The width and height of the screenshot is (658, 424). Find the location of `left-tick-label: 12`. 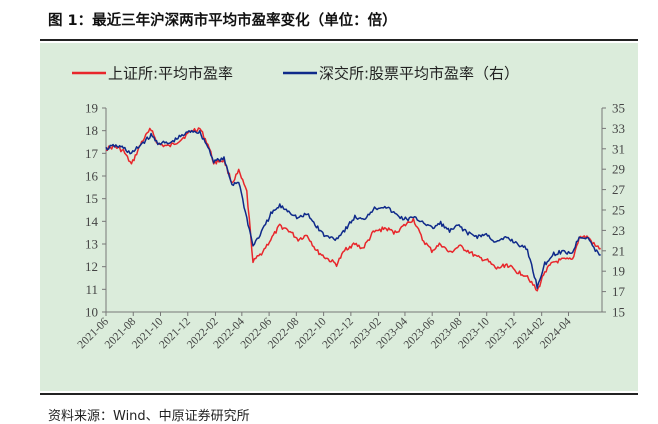

left-tick-label: 12 is located at coordinates (91, 266).